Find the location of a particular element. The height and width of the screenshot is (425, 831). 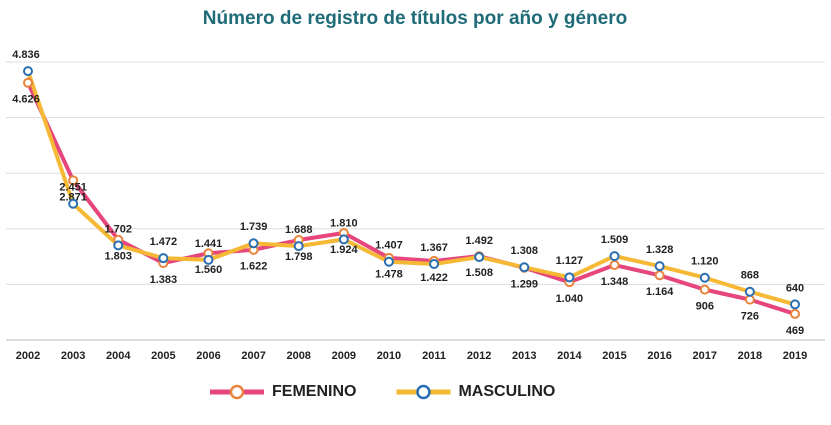

x-tick-label: 2005 is located at coordinates (163, 356).